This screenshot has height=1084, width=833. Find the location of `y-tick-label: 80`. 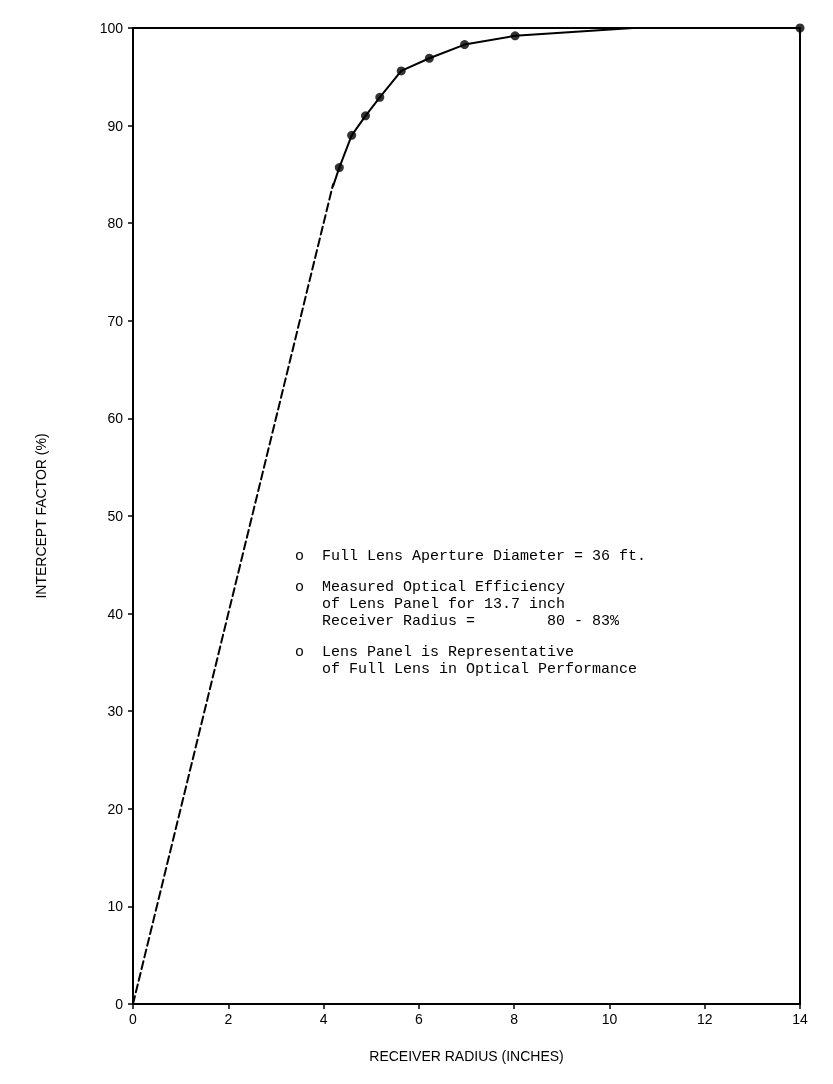

y-tick-label: 80 is located at coordinates (115, 223).